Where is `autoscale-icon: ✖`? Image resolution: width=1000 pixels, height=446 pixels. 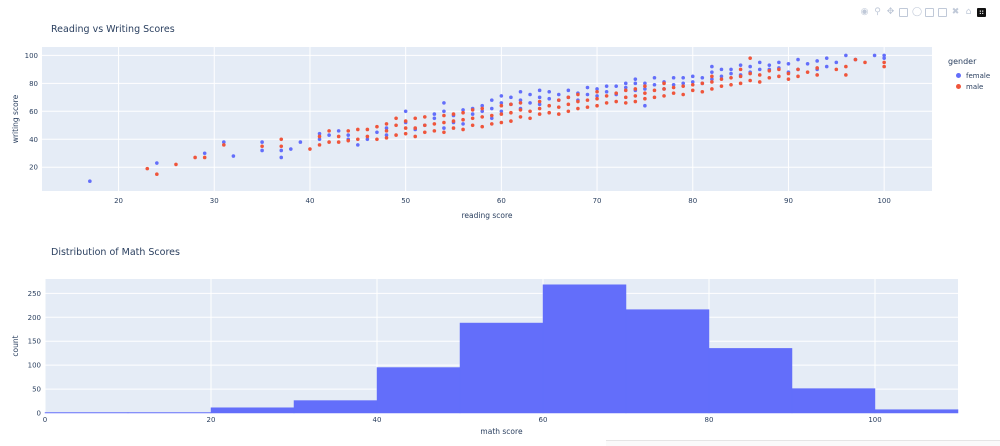
autoscale-icon: ✖ is located at coordinates (955, 12).